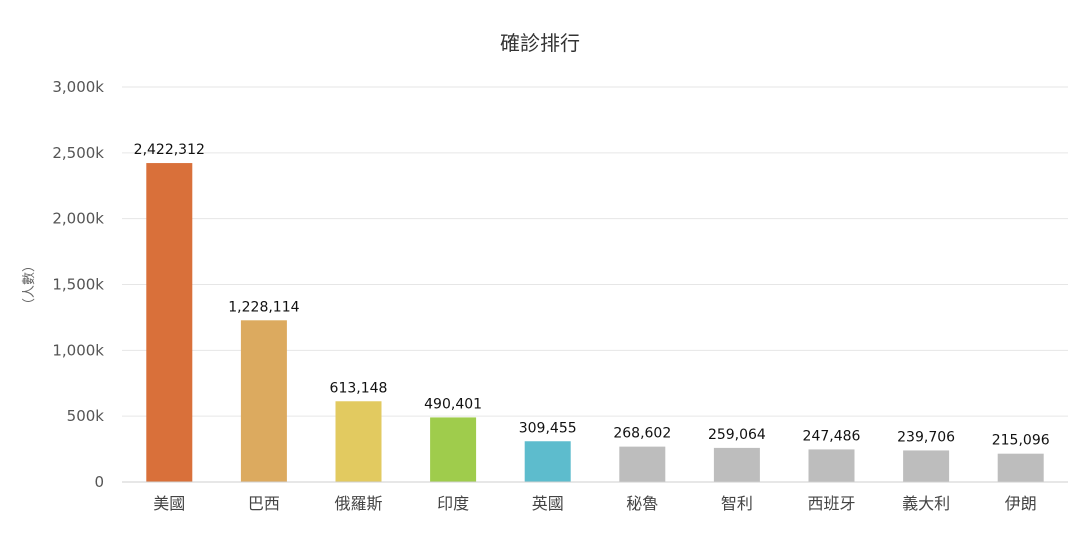  I want to click on x-axis-ticks: 美國 巴西 俄羅斯 印度 英國 秘魯 智利 西班牙 義大利 伊朗, so click(594, 503).